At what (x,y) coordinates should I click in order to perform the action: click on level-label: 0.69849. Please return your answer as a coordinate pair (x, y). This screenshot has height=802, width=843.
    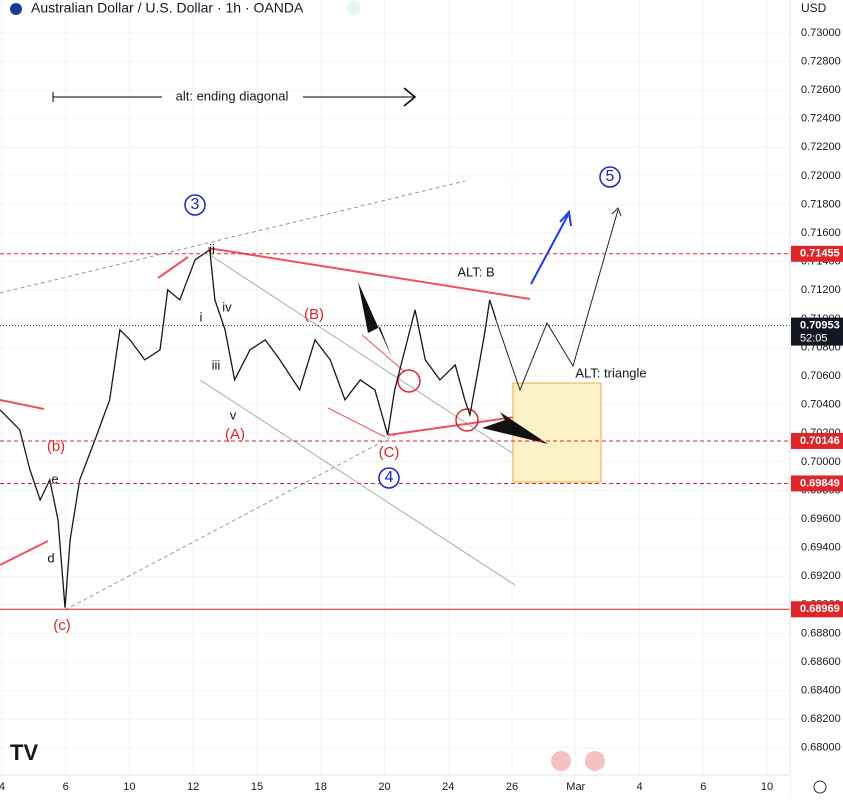
    Looking at the image, I should click on (820, 483).